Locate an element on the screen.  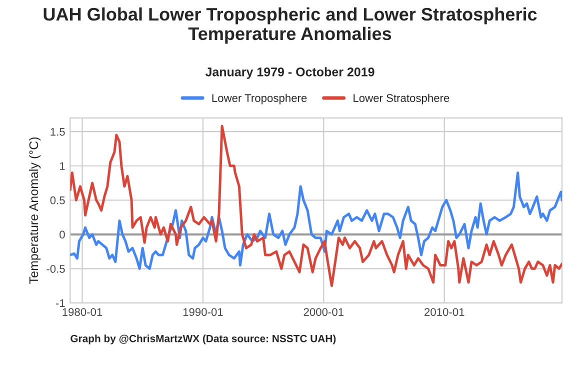
y-tick-label: -1 is located at coordinates (60, 303).